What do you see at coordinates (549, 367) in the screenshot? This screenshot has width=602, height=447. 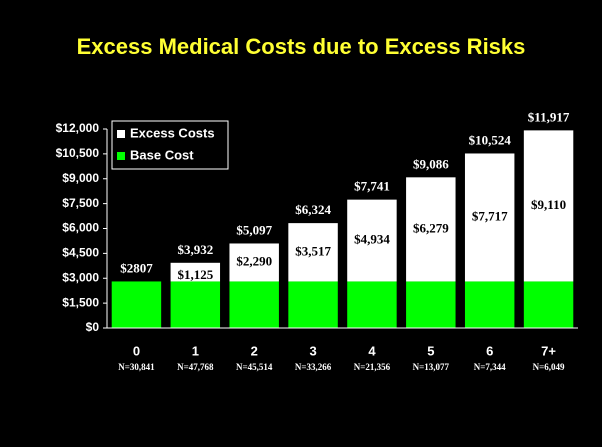 I see `sample-size: N=6,049` at bounding box center [549, 367].